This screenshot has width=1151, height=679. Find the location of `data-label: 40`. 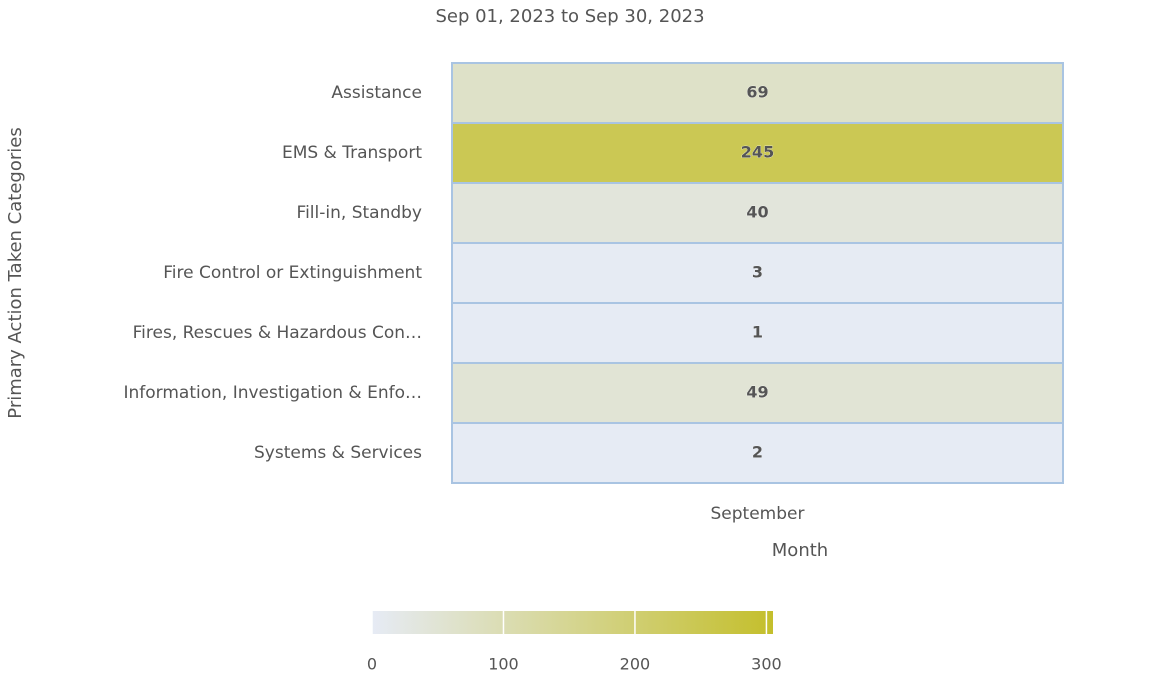

data-label: 40 is located at coordinates (757, 212).